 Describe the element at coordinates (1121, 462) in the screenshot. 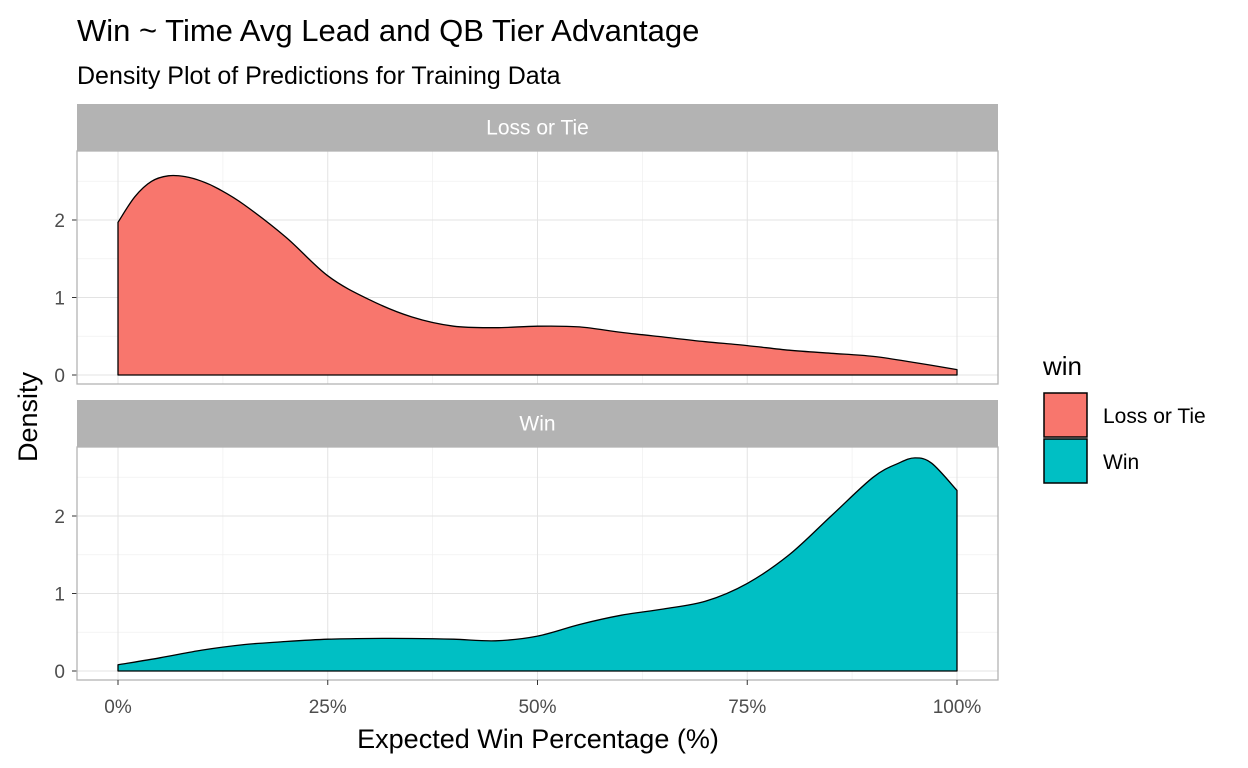

I see `legend-label: Win` at that location.